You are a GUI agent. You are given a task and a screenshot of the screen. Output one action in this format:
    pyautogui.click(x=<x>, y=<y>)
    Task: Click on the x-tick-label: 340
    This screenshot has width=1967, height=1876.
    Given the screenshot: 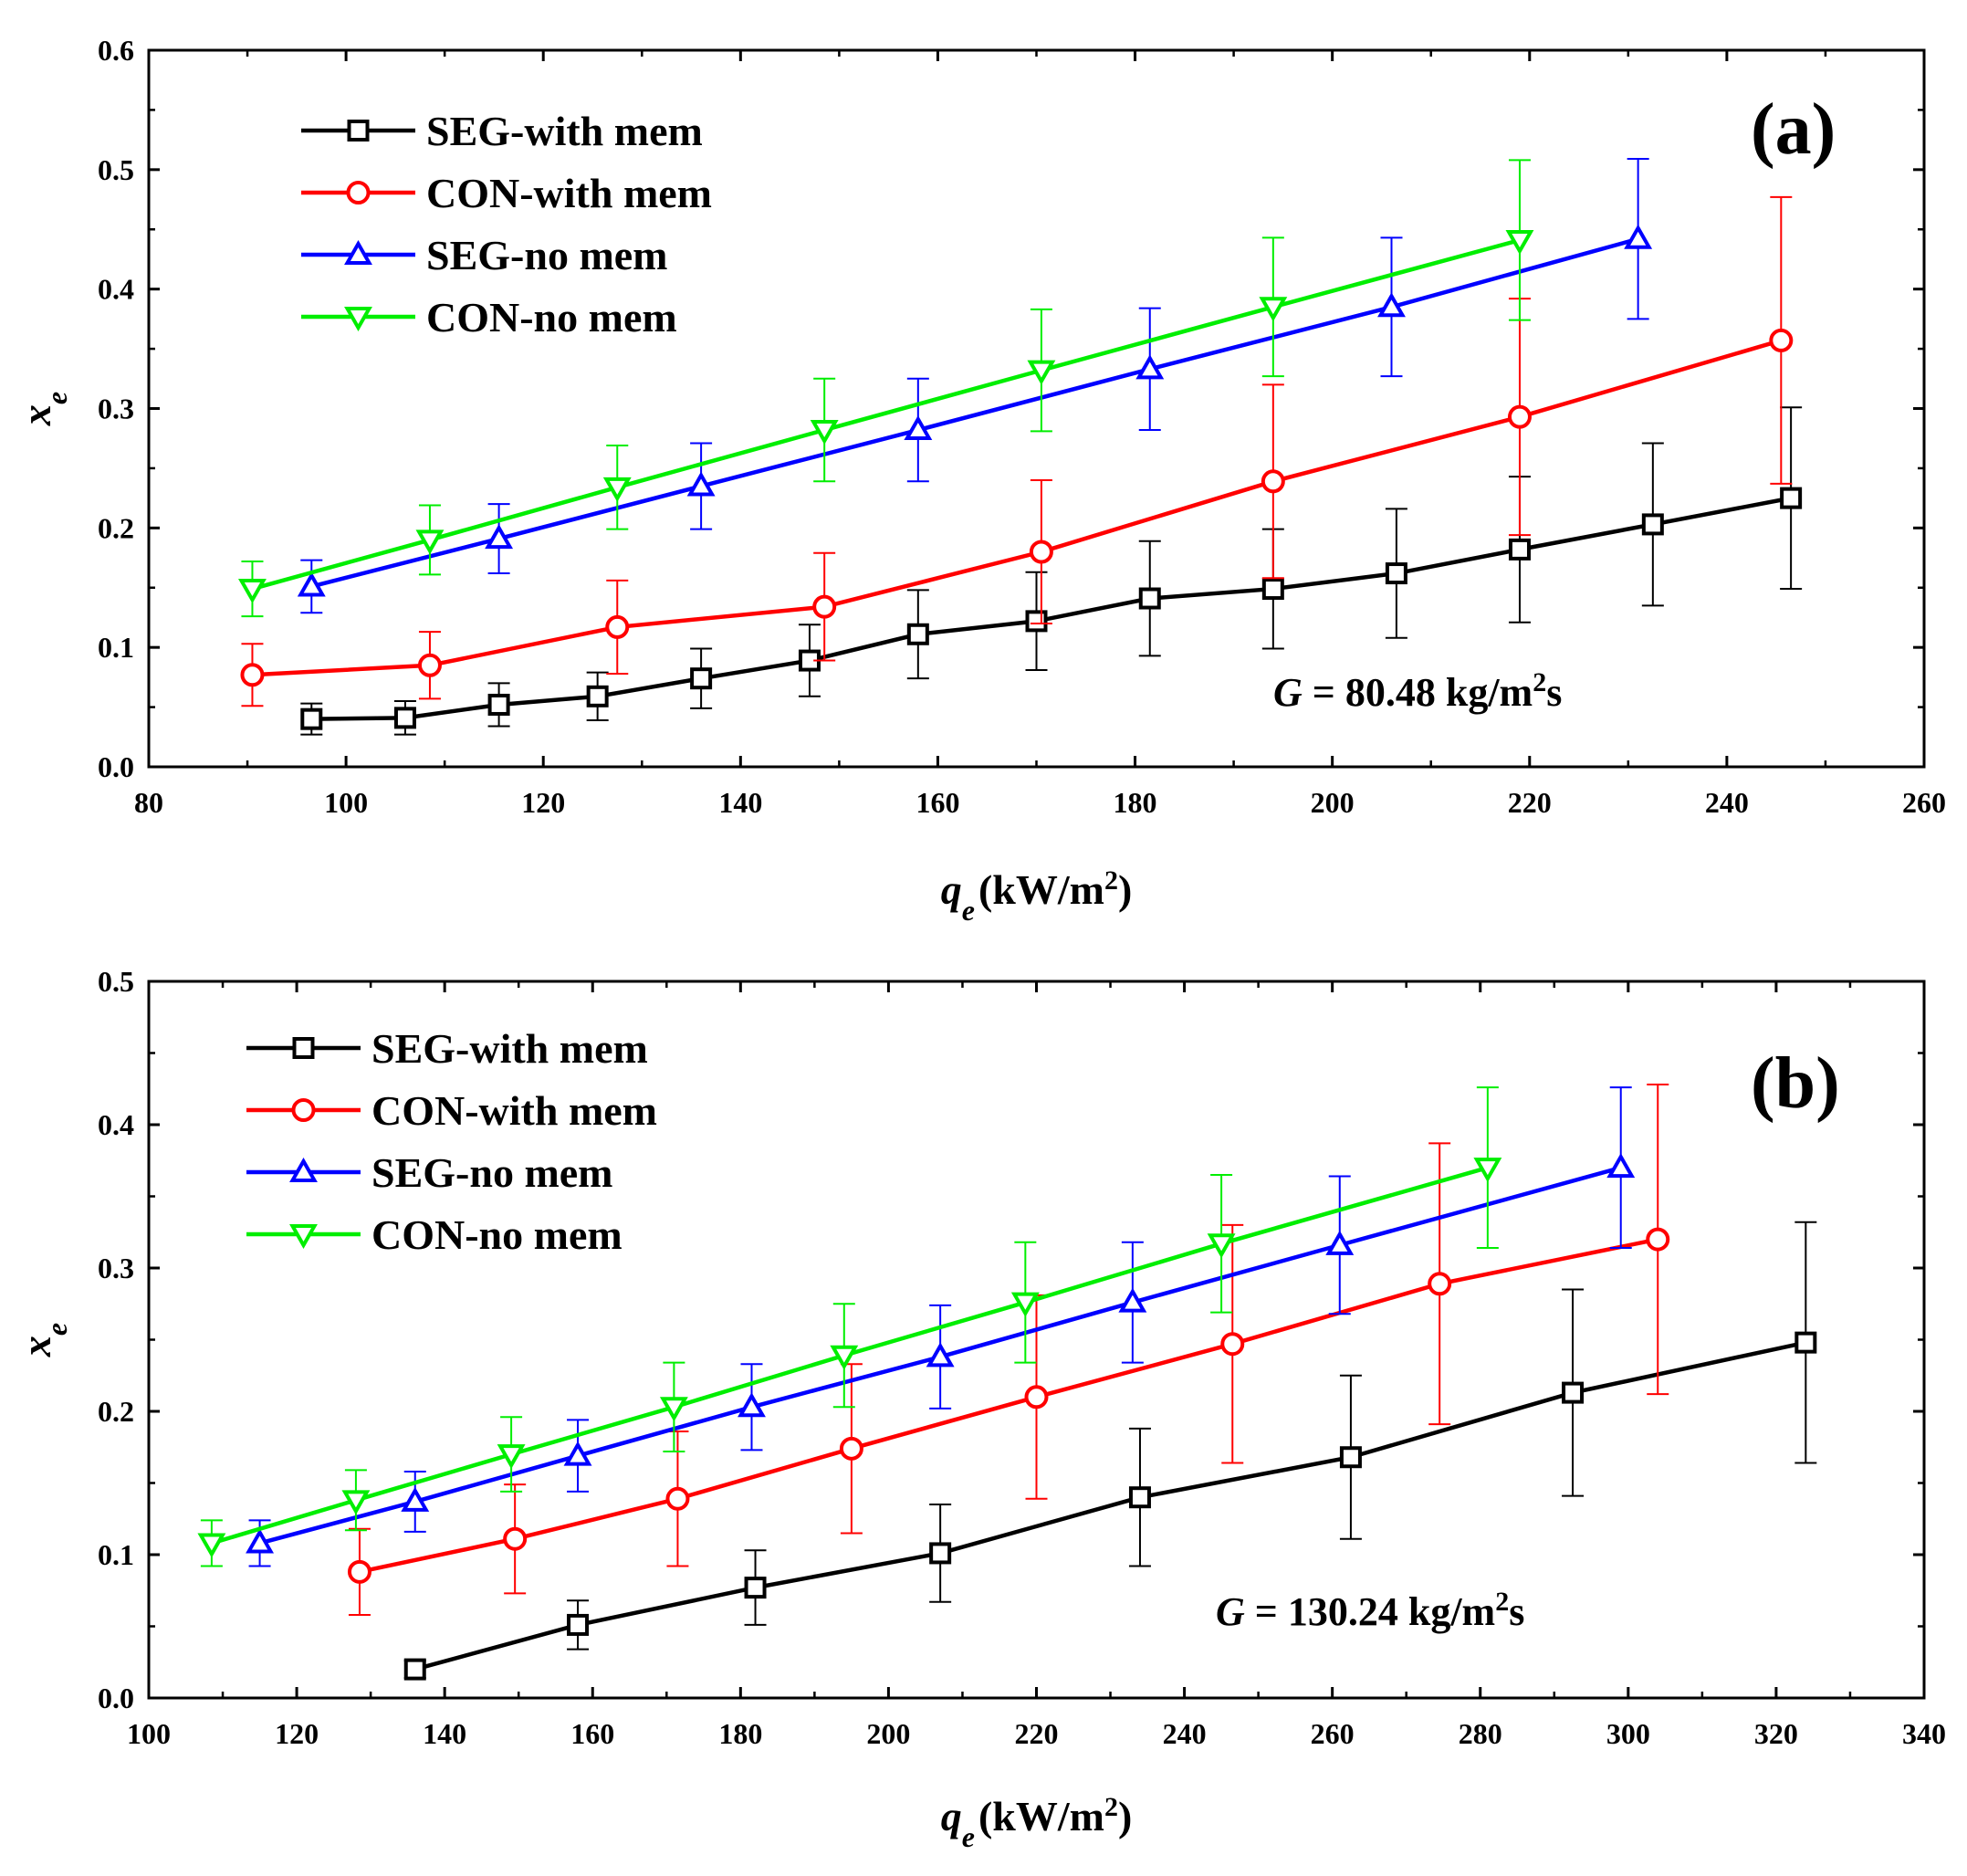 What is the action you would take?
    pyautogui.click(x=1924, y=1733)
    